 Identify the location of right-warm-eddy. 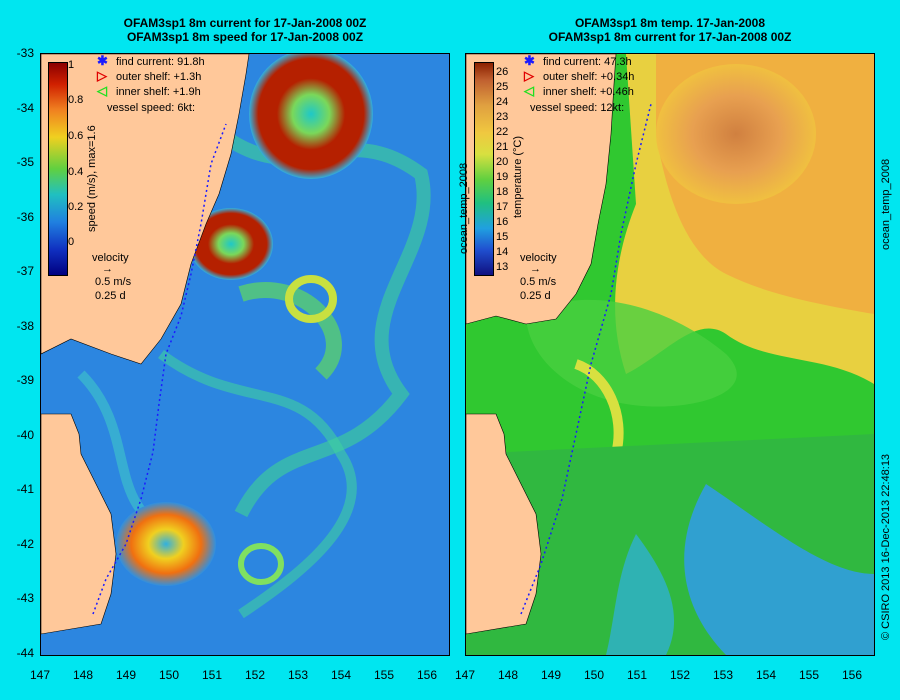
(736, 134).